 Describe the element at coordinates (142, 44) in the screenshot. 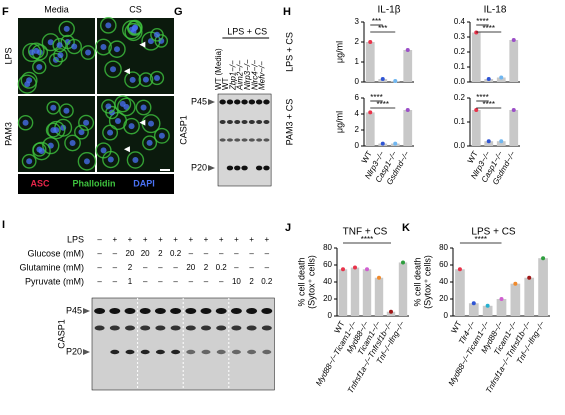

I see `arrowhead` at that location.